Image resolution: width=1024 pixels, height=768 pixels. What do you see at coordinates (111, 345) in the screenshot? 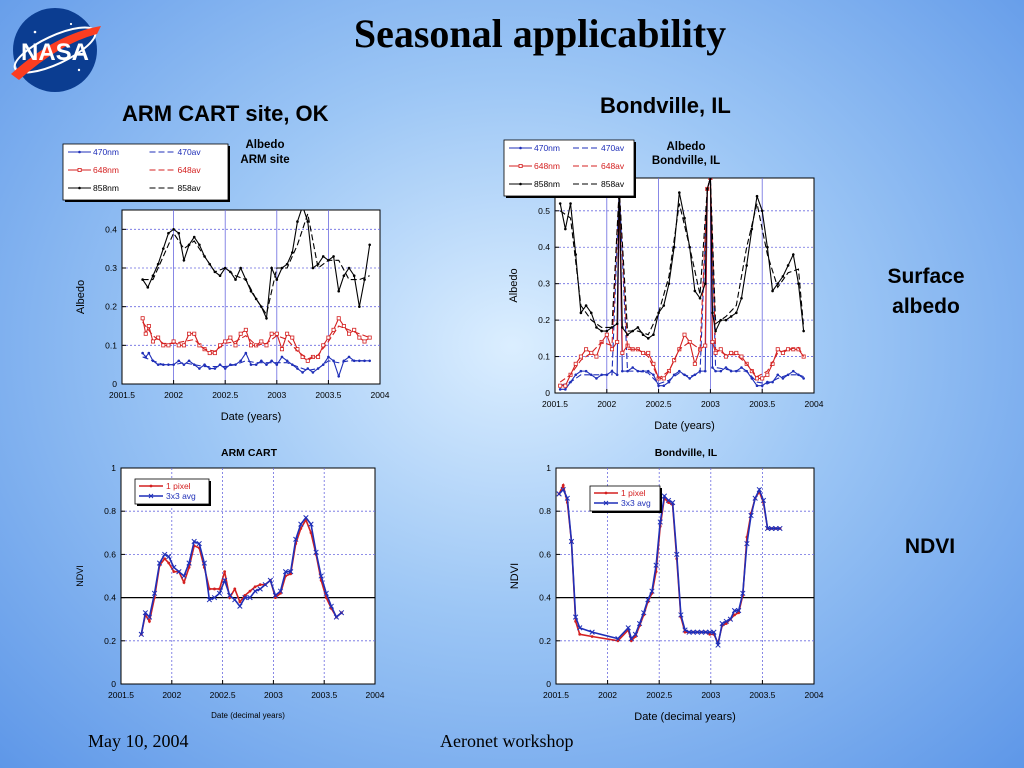
I see `y-tick-label: 0.1` at bounding box center [111, 345].